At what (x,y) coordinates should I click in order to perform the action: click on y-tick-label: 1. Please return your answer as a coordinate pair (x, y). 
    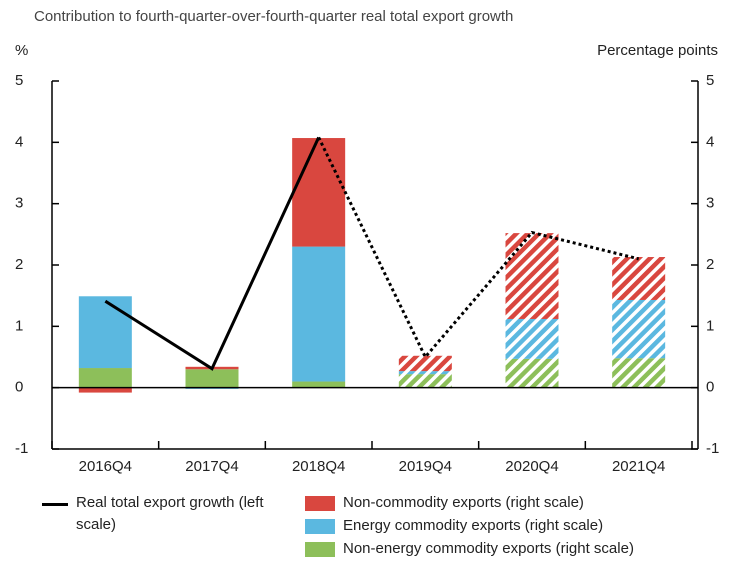
    Looking at the image, I should click on (19, 325).